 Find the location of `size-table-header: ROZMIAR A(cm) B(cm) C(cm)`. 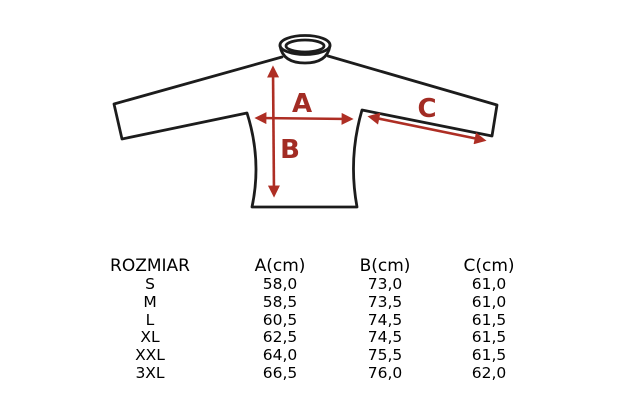

size-table-header: ROZMIAR A(cm) B(cm) C(cm) is located at coordinates (319, 266).